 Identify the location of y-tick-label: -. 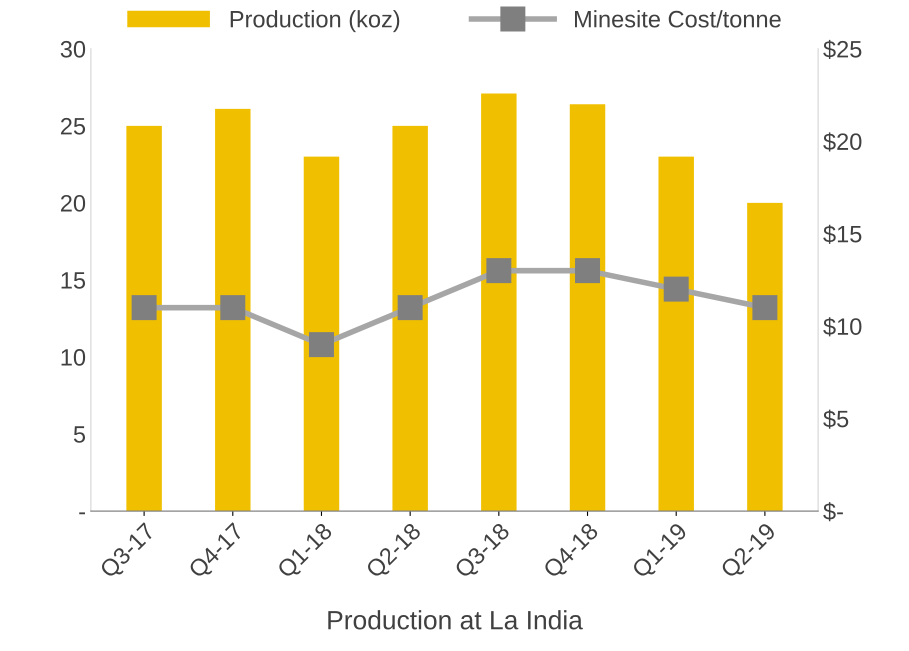
(82, 513).